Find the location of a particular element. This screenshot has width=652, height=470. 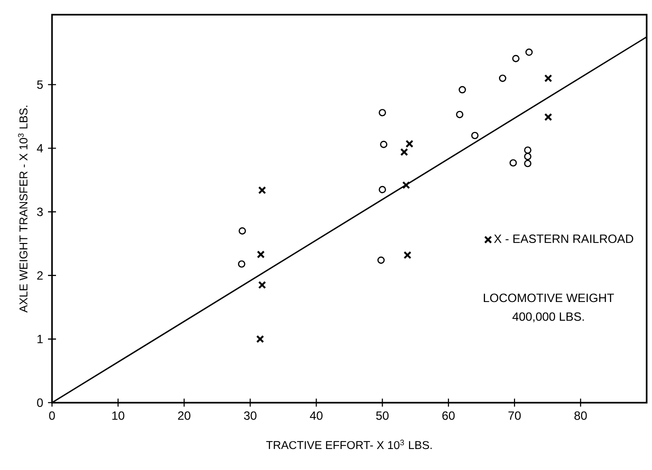

x-tick-label: 80 is located at coordinates (580, 415).